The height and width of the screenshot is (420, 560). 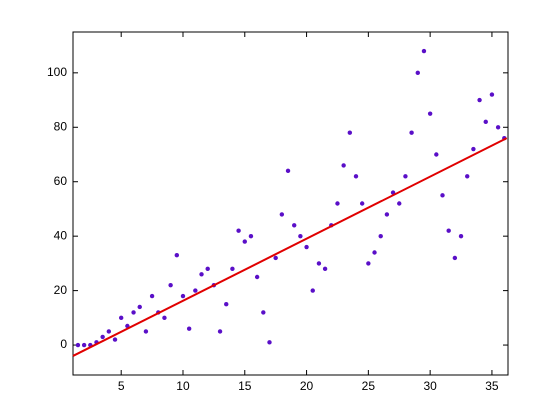 I want to click on y-tick-label: 80, so click(x=61, y=126).